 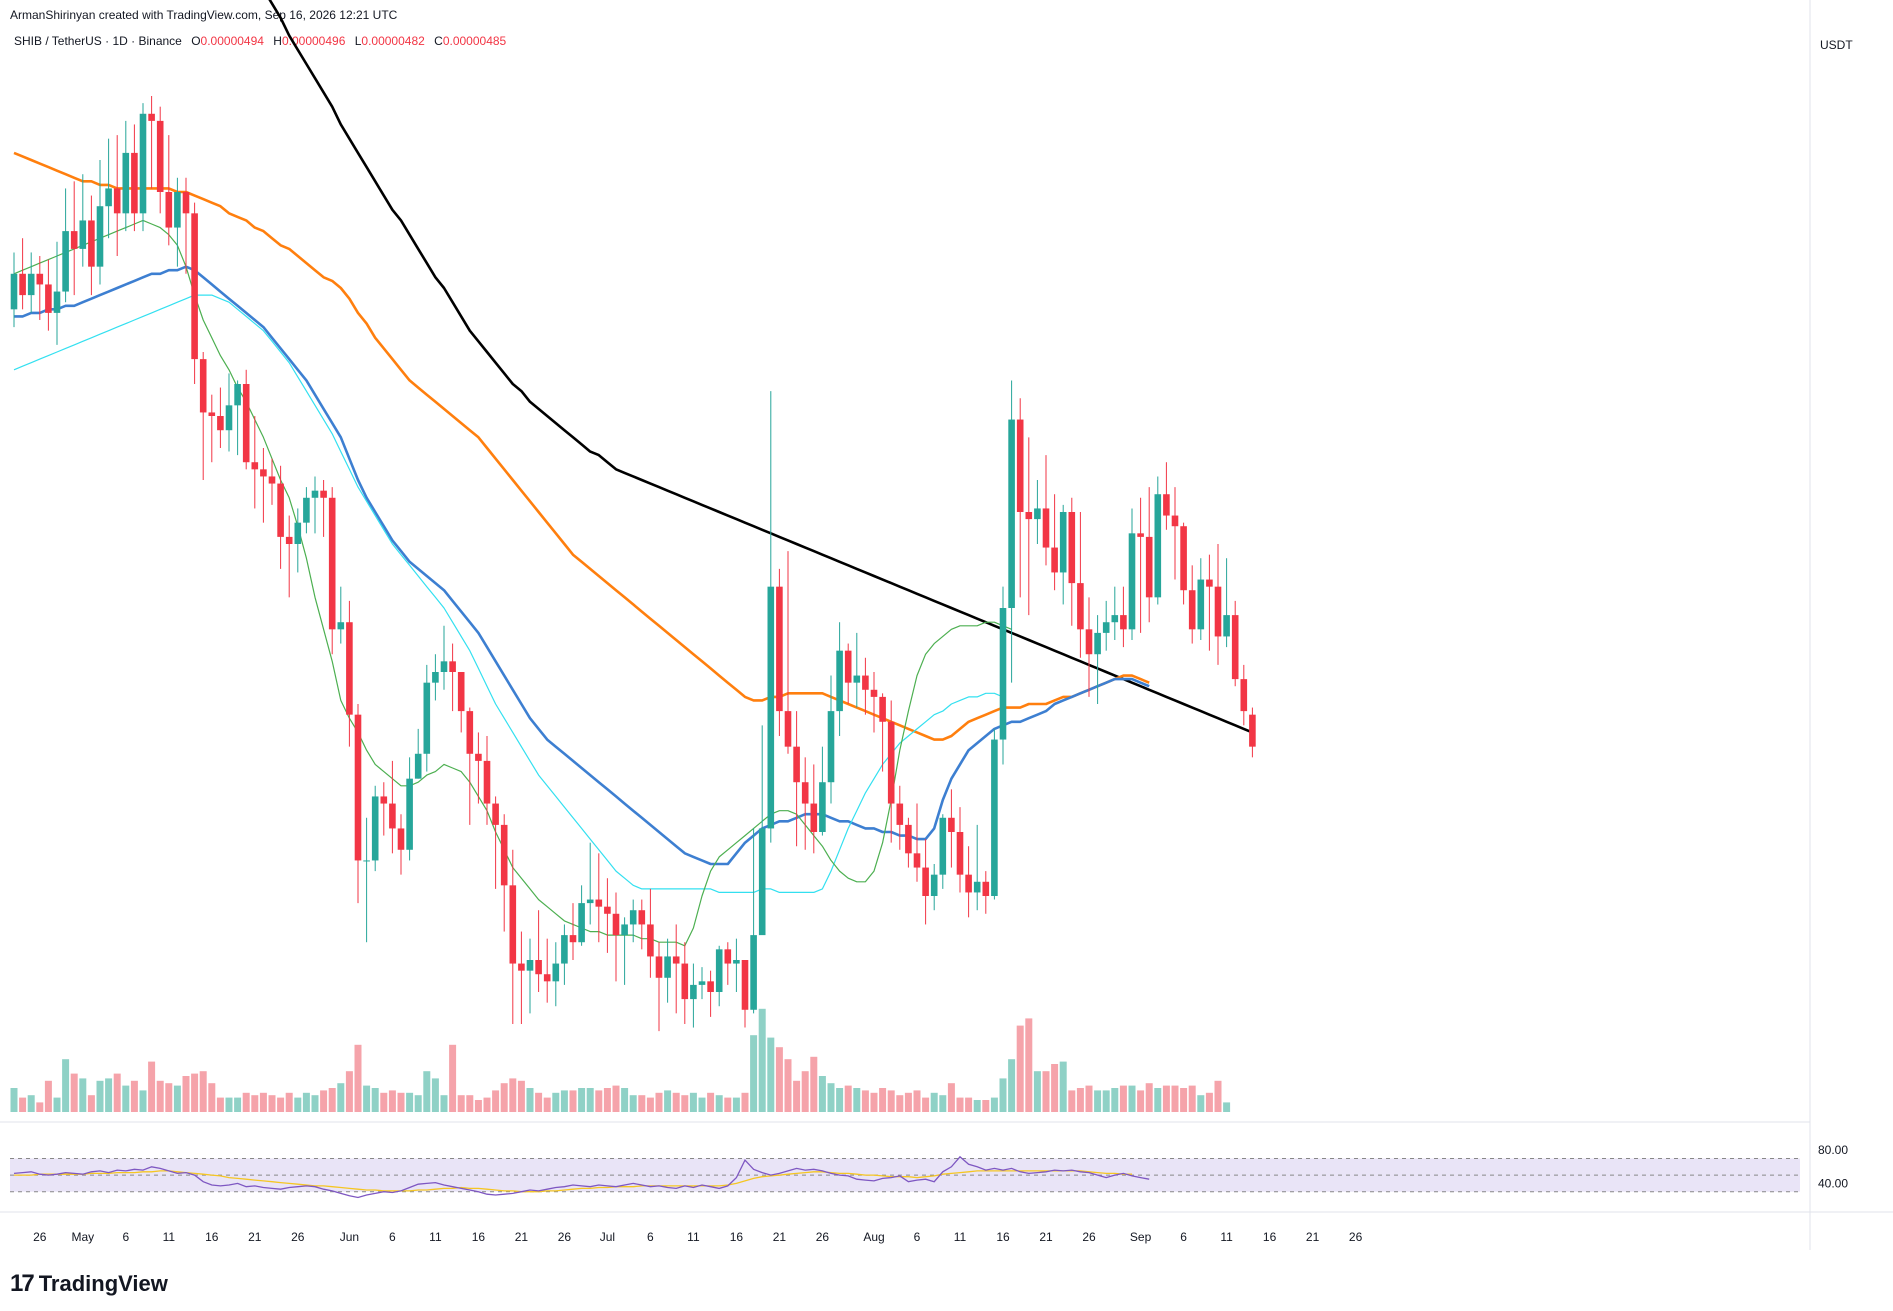 I want to click on open-label: O, so click(x=196, y=41).